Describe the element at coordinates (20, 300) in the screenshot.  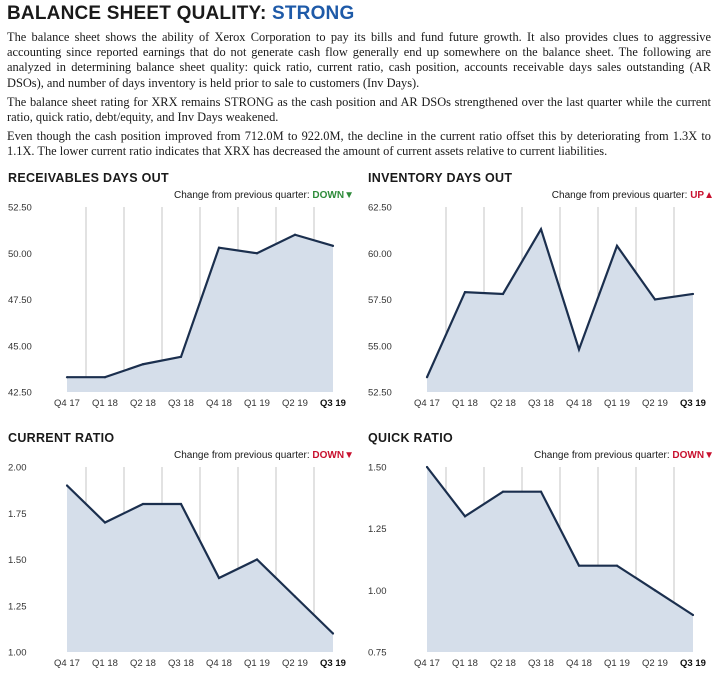
I see `y-tick-label: 47.50` at that location.